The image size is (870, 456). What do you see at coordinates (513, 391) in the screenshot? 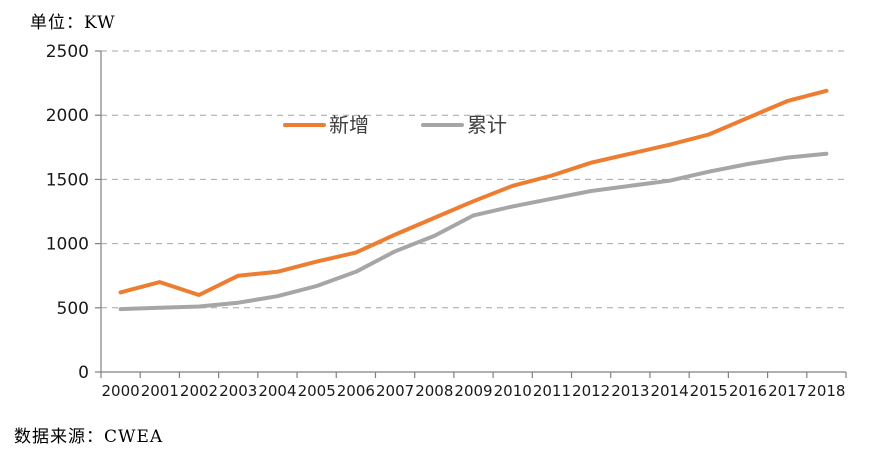
I see `x-tick-label: 2010` at bounding box center [513, 391].